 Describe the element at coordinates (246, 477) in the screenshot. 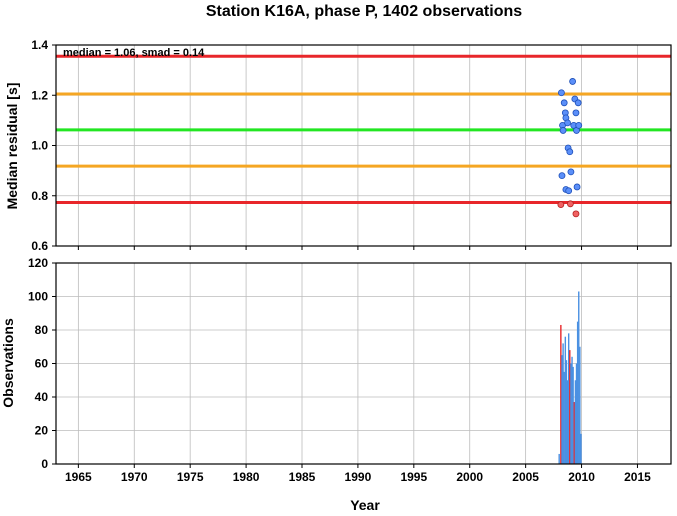

I see `x-tick-label: 1980` at that location.